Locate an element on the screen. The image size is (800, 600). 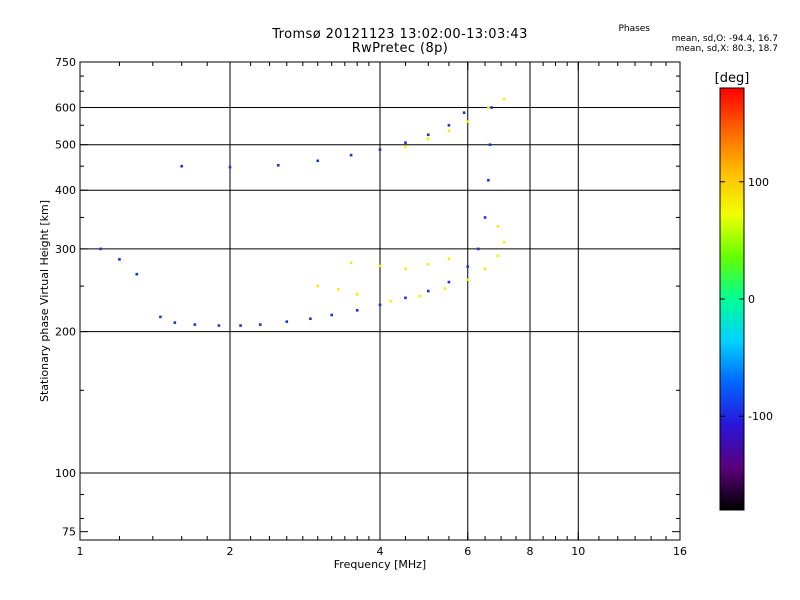
x-tick-label: 10 is located at coordinates (578, 551).